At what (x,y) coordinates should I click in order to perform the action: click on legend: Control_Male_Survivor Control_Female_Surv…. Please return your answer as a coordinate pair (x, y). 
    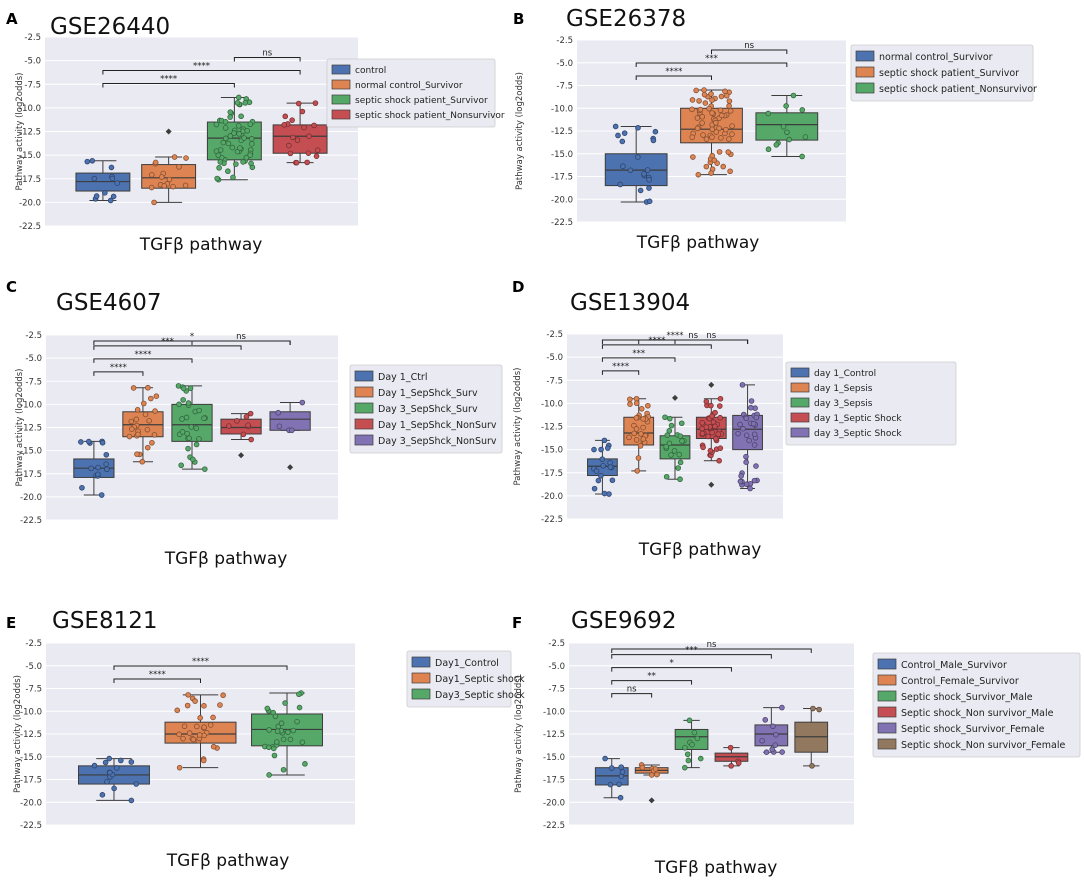
    Looking at the image, I should click on (976, 705).